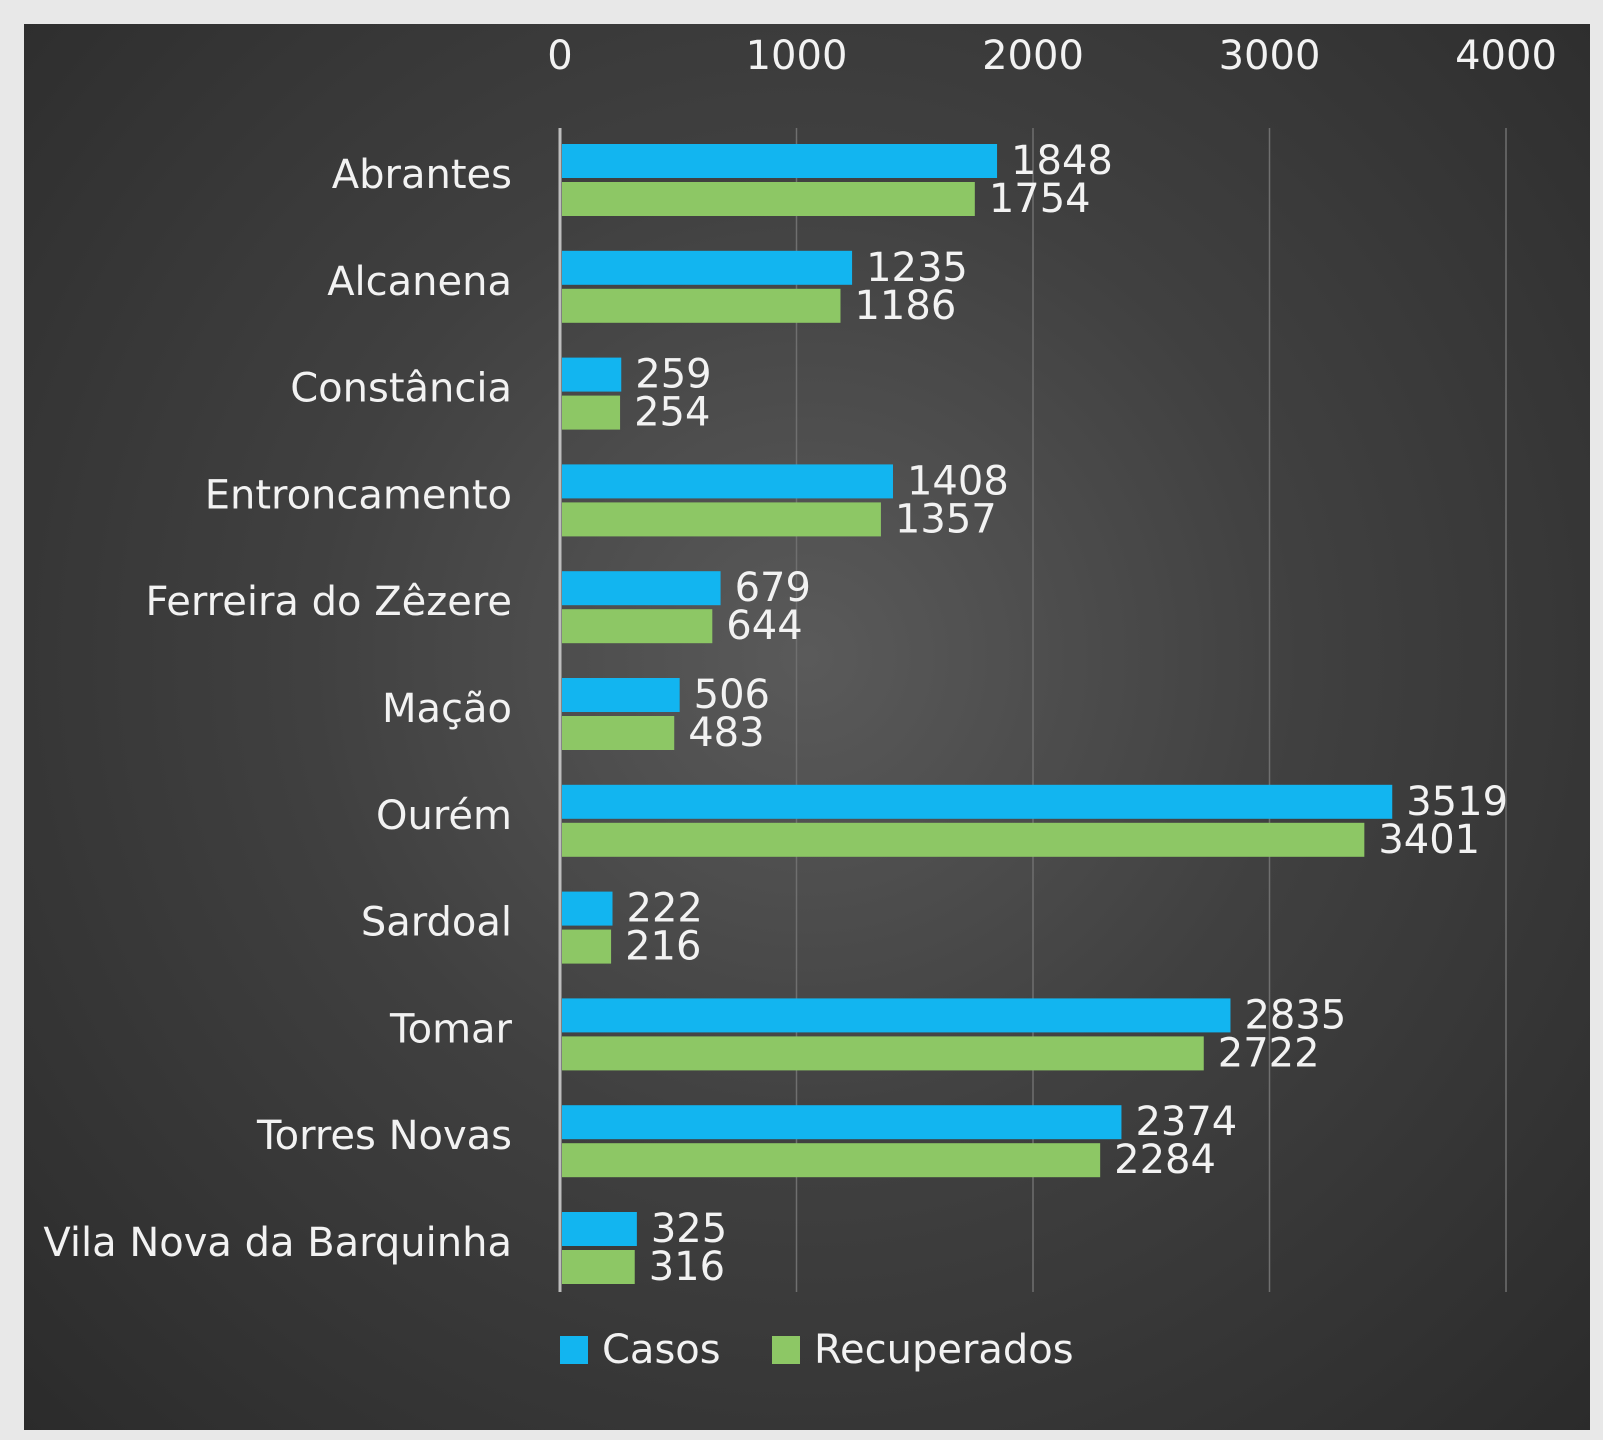  What do you see at coordinates (797, 56) in the screenshot?
I see `x-tick-label: 1000` at bounding box center [797, 56].